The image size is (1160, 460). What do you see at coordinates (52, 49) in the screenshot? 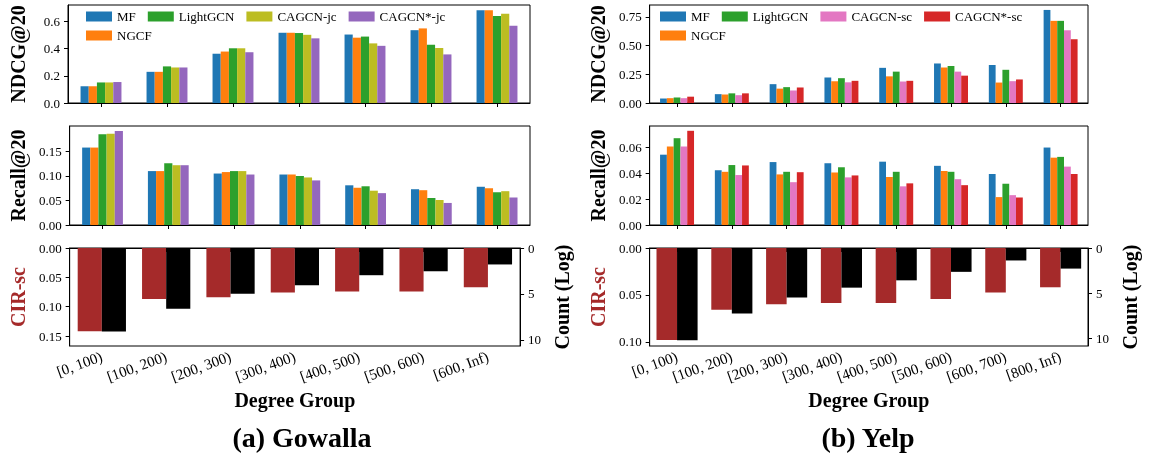
I see `y-tick-label: 0.4` at bounding box center [52, 49].